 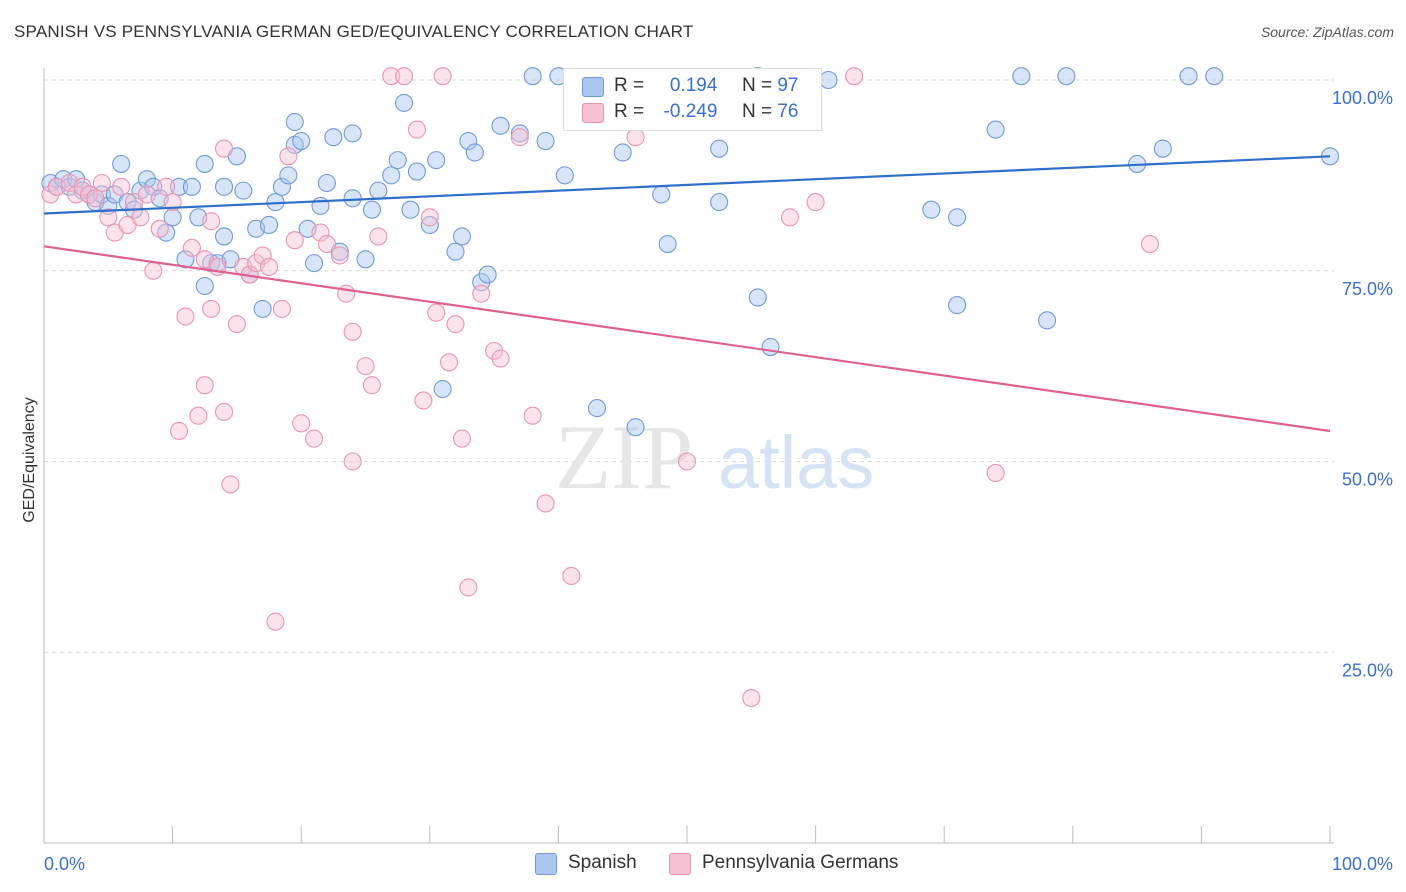 What do you see at coordinates (690, 111) in the screenshot?
I see `r-value: -0.249` at bounding box center [690, 111].